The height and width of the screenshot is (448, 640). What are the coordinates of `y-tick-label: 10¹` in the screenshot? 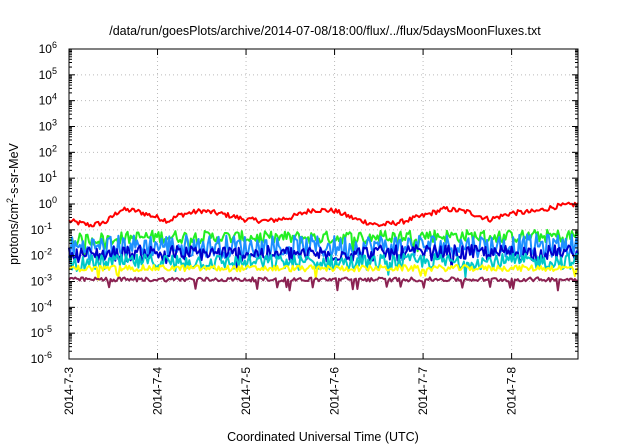 It's located at (48, 177).